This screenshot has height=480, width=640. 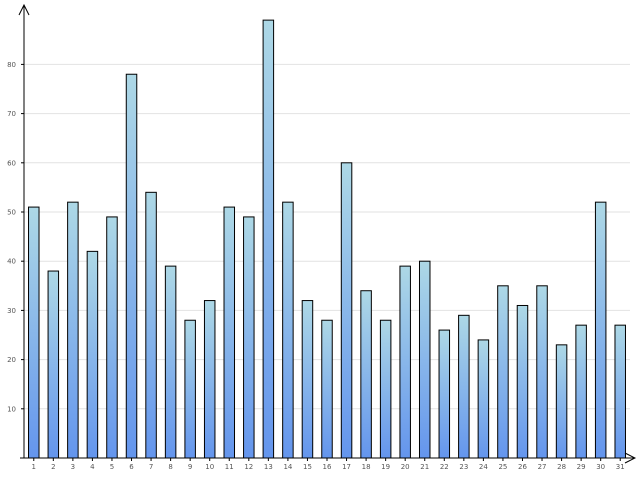 What do you see at coordinates (34, 467) in the screenshot?
I see `x-tick-label: 1` at bounding box center [34, 467].